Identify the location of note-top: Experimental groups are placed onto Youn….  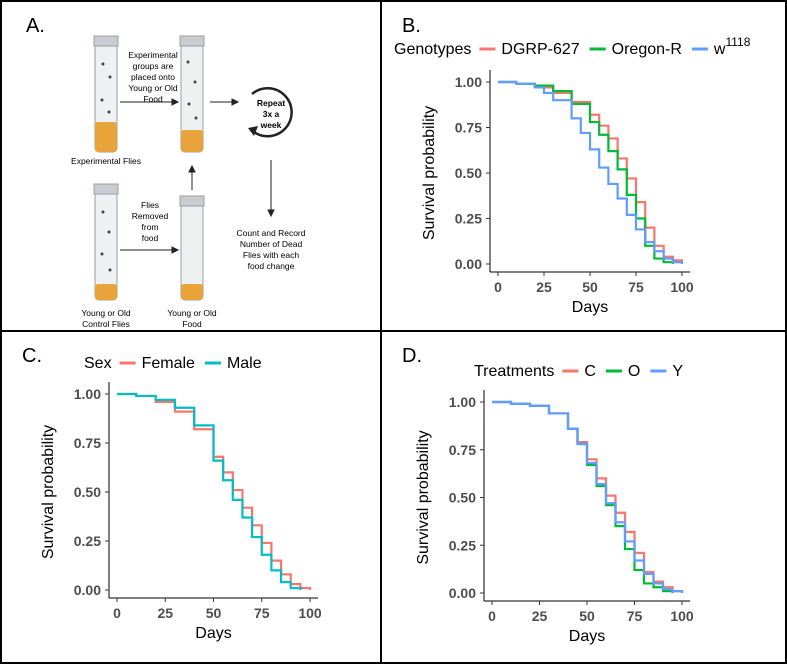
(153, 77).